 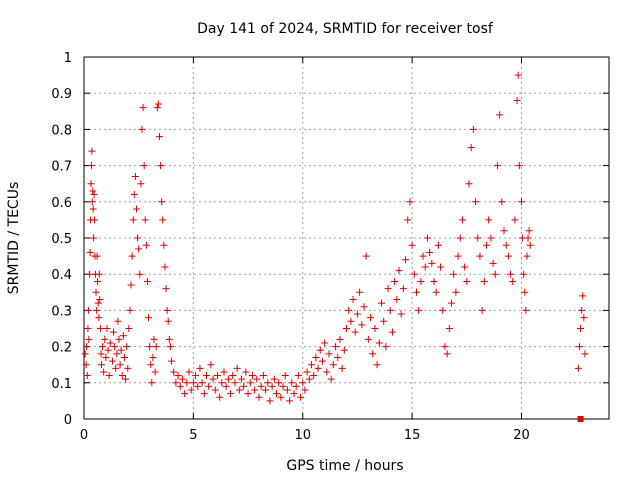 I want to click on x-tick-label: 10, so click(x=302, y=435).